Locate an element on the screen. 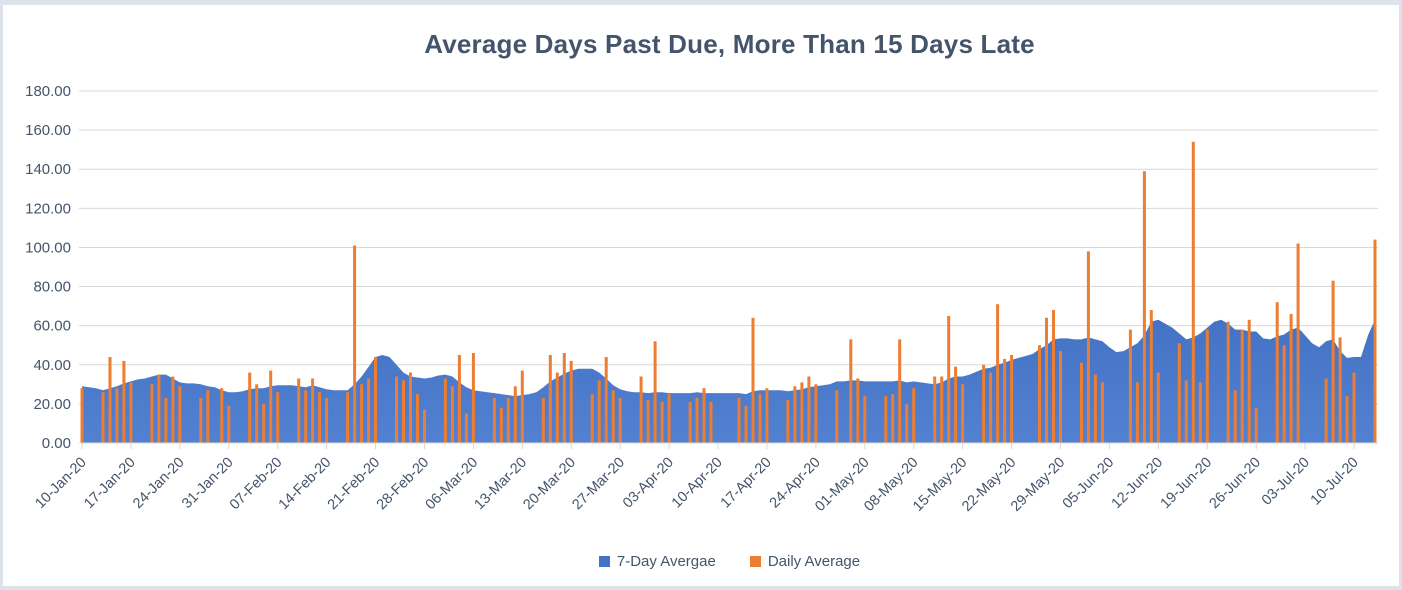 The height and width of the screenshot is (590, 1402). x-axis-label: 05-Jun-20 is located at coordinates (1088, 483).